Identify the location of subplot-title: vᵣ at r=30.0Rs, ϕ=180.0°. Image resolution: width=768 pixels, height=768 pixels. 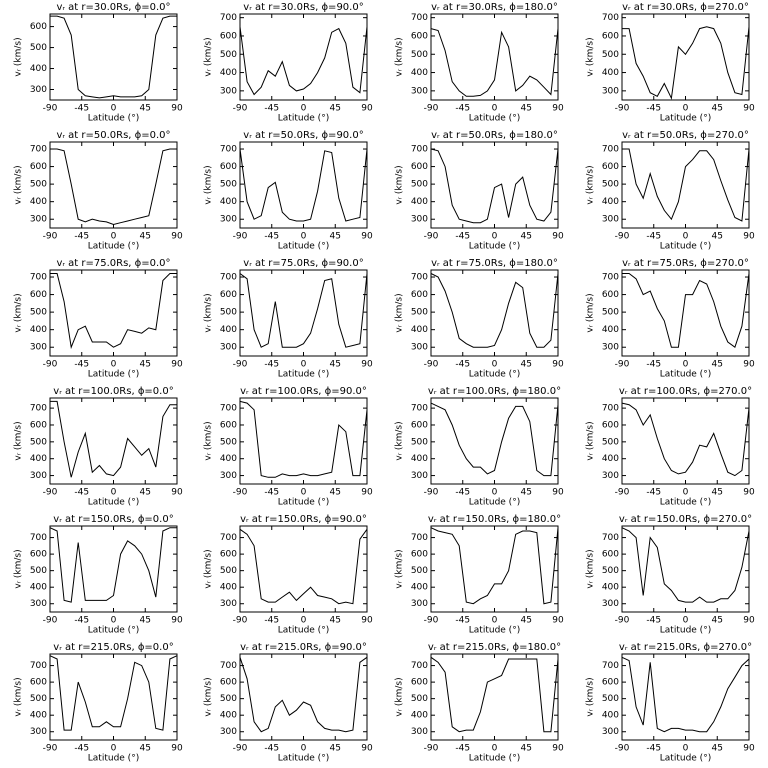
(494, 7).